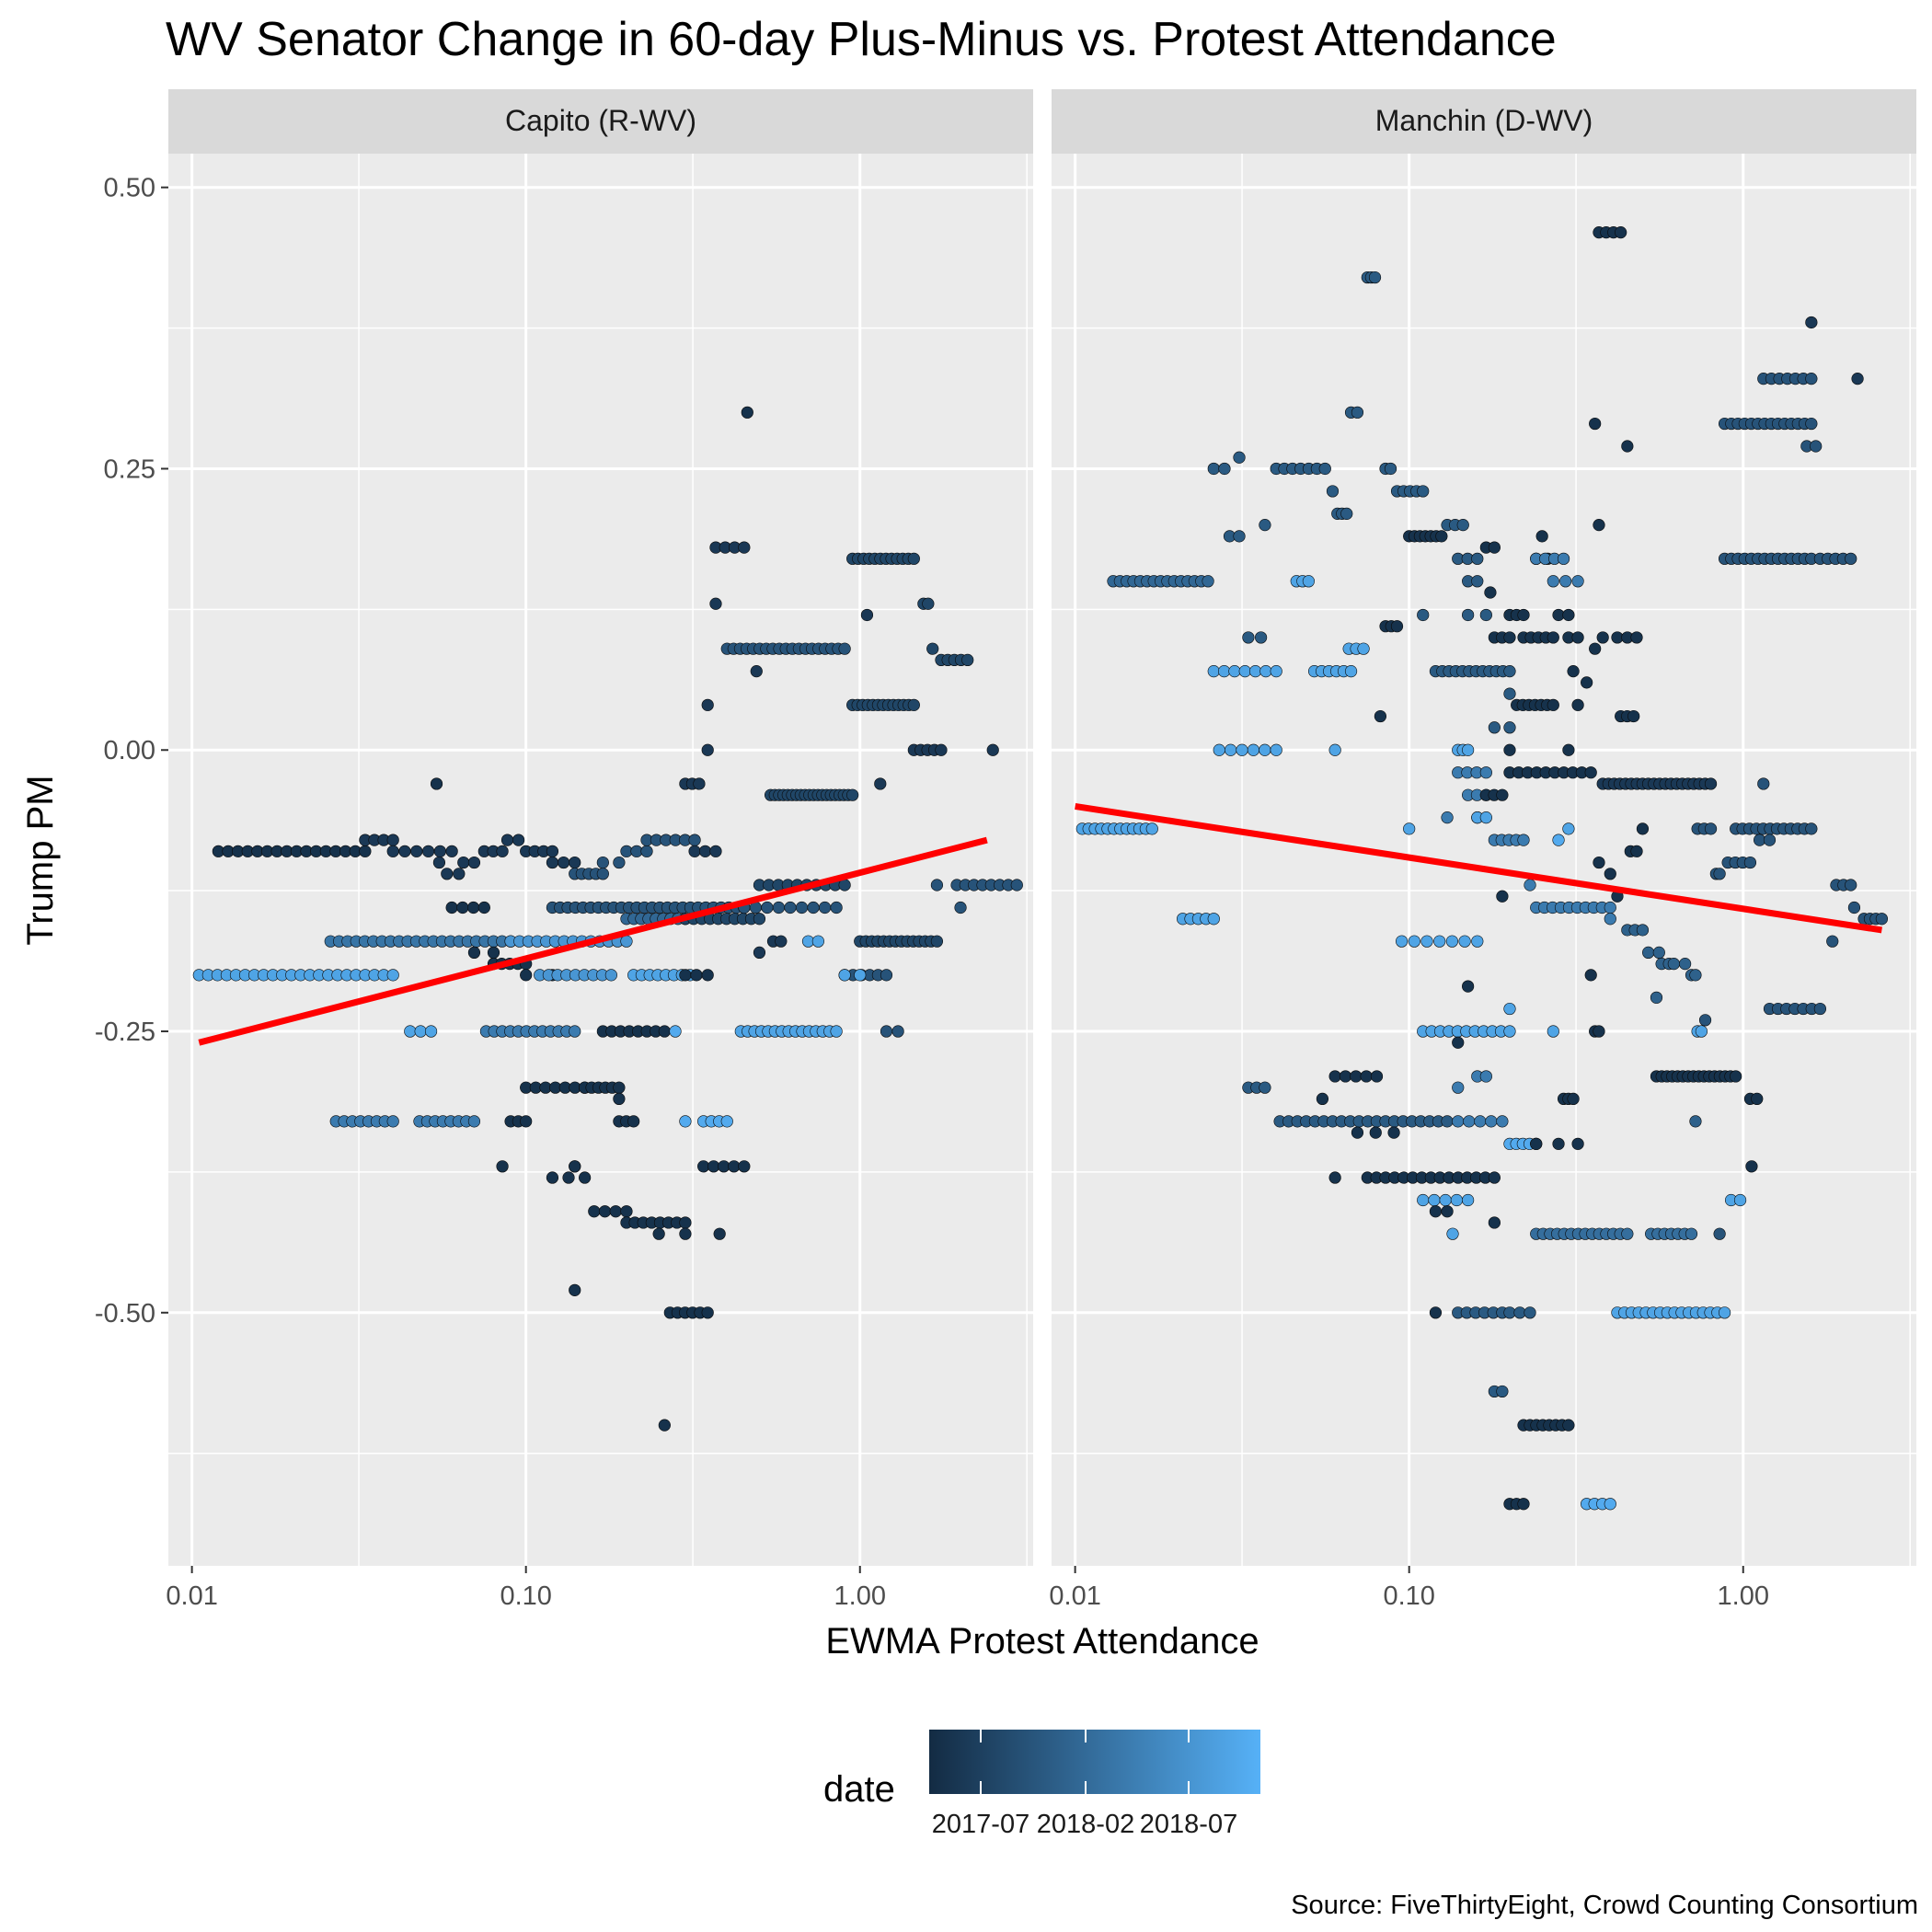 The width and height of the screenshot is (1932, 1932). What do you see at coordinates (525, 1596) in the screenshot?
I see `x-tick-label: 0.10` at bounding box center [525, 1596].